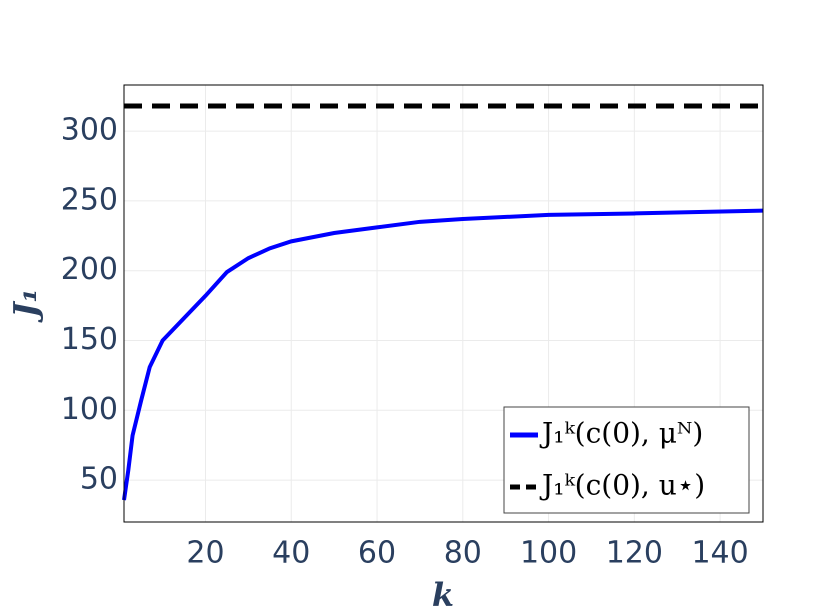 This screenshot has height=610, width=831. What do you see at coordinates (205, 553) in the screenshot?
I see `x-tick-label: 20` at bounding box center [205, 553].